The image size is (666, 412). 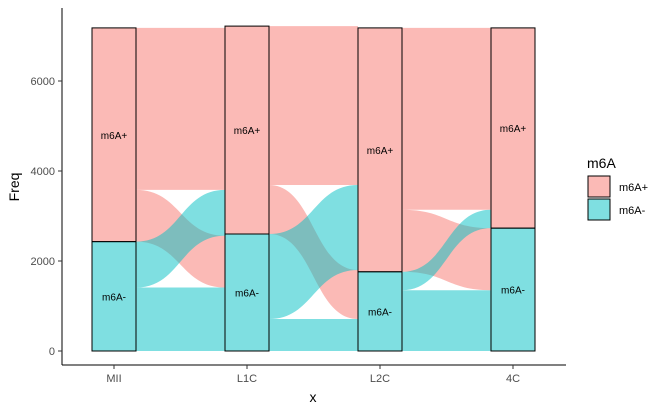 I want to click on legend-title: m6A, so click(x=601, y=163).